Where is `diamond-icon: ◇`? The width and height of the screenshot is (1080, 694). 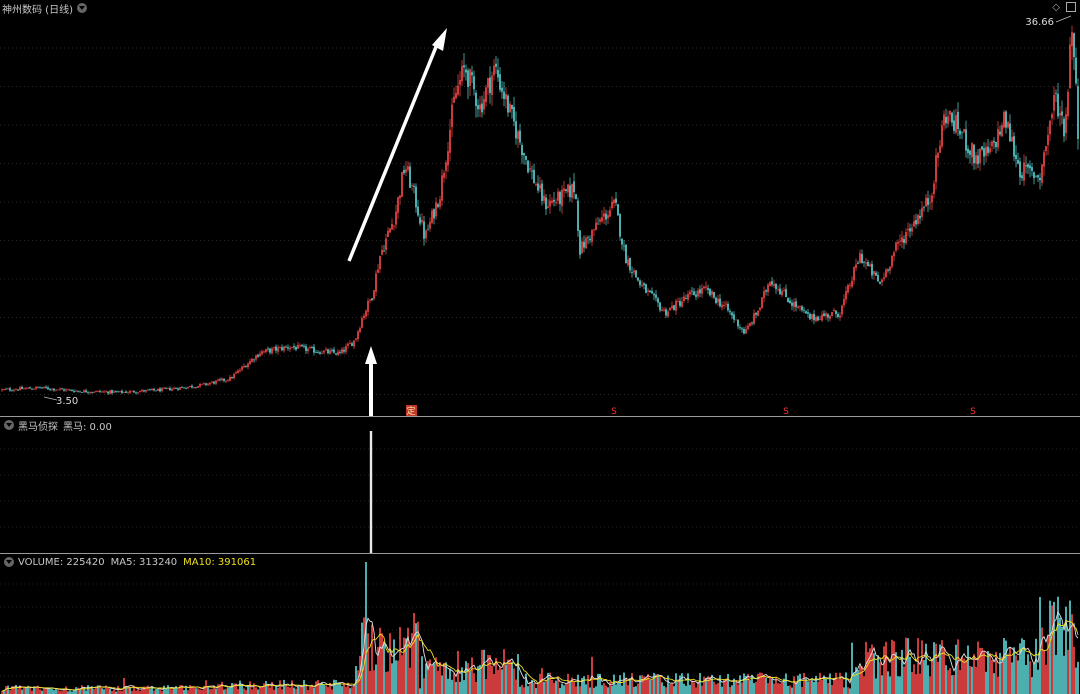
diamond-icon: ◇ is located at coordinates (1056, 7).